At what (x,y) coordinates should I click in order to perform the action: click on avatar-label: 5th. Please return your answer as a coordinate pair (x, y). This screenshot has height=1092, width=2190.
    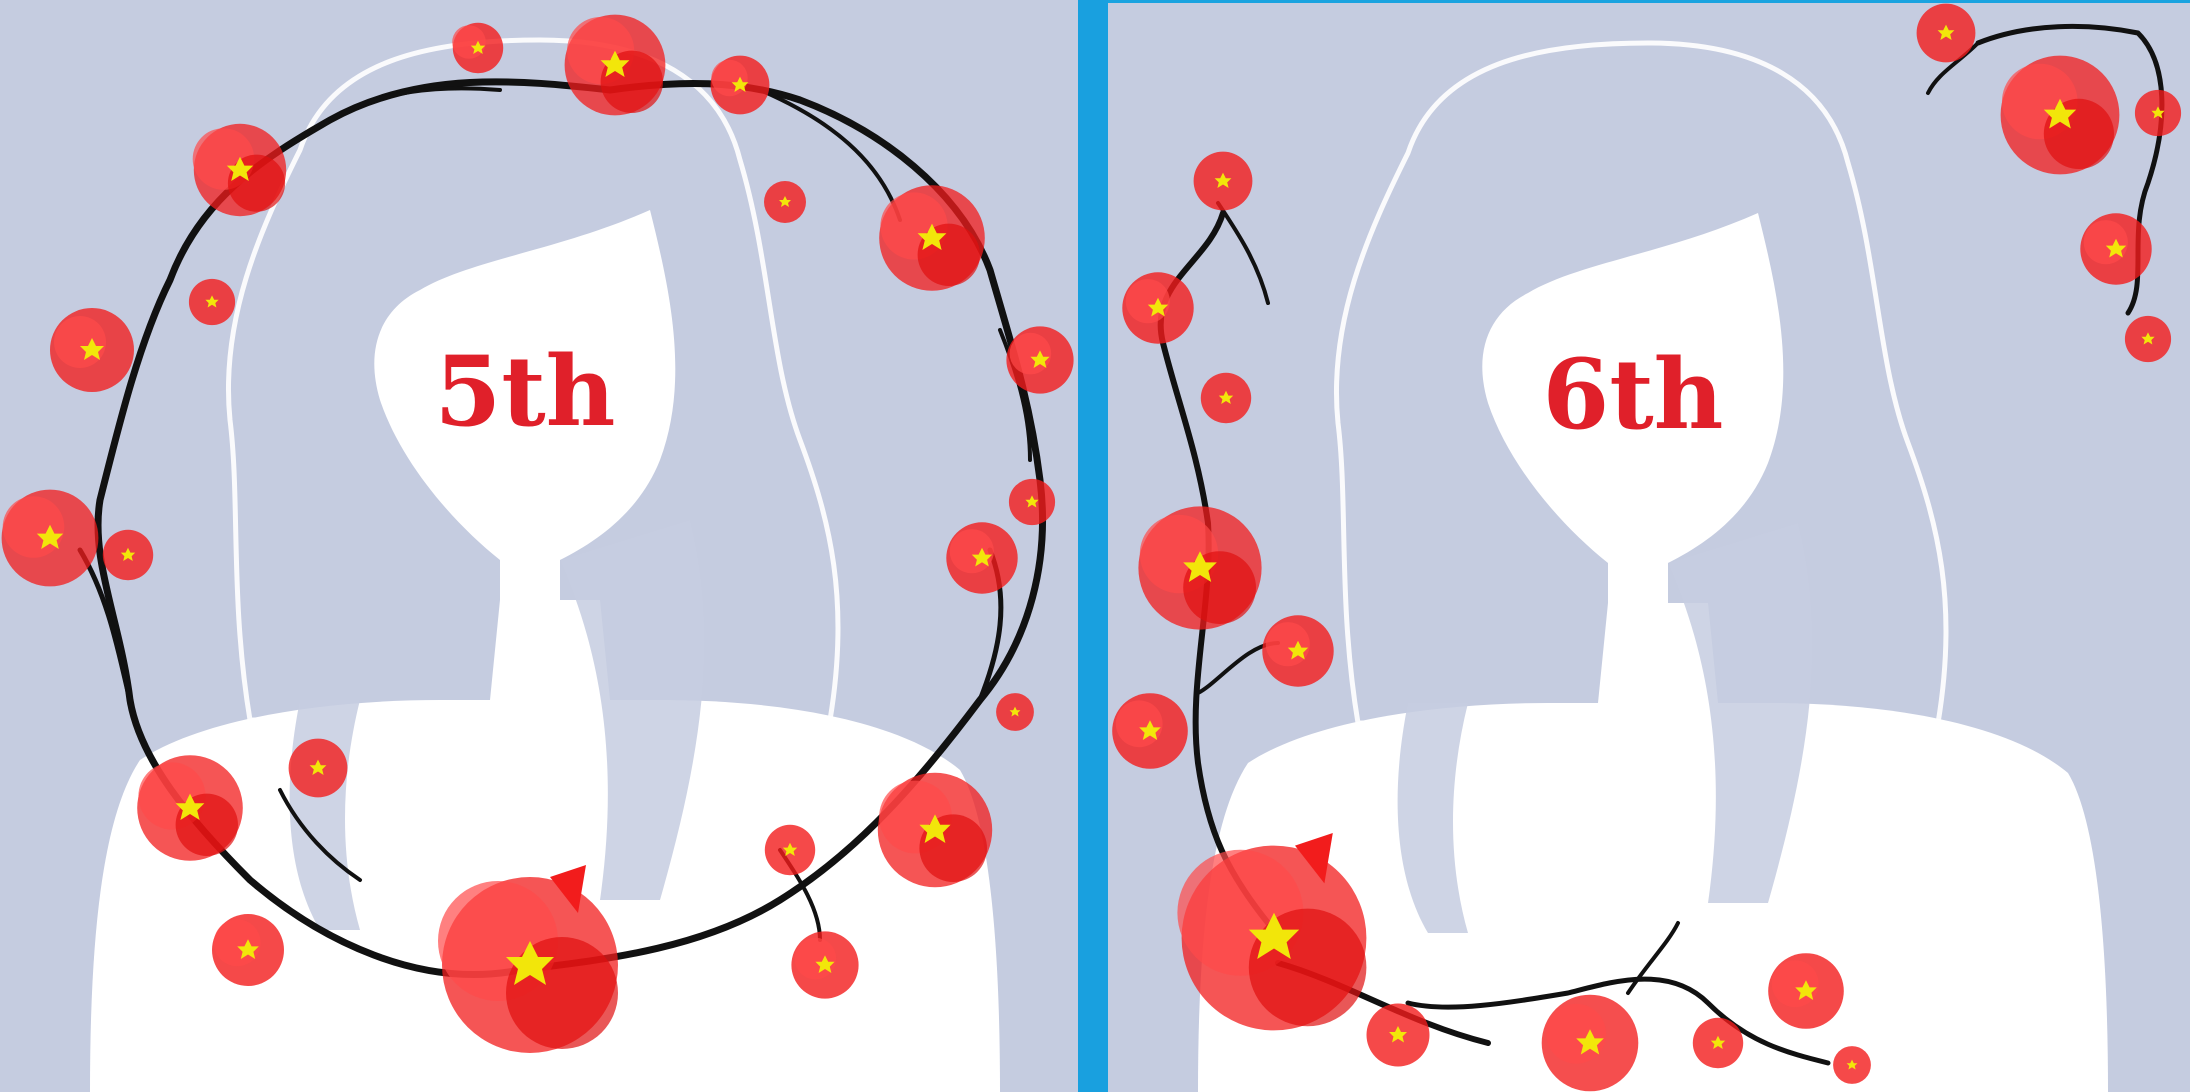
    Looking at the image, I should click on (525, 391).